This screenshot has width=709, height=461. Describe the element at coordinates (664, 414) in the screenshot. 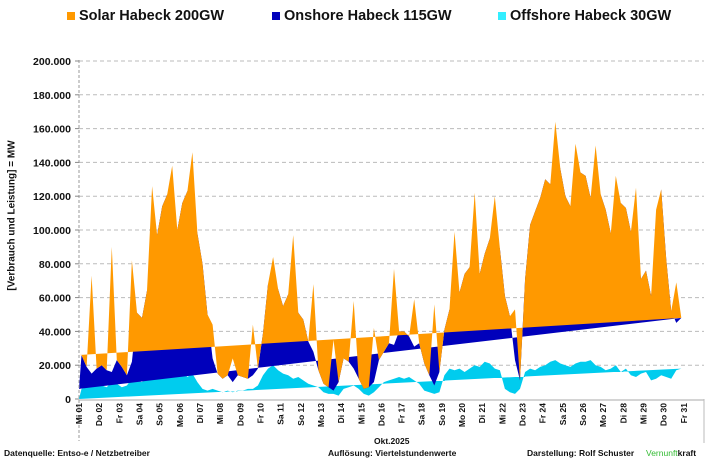

I see `x-tick-label: Do 30` at that location.